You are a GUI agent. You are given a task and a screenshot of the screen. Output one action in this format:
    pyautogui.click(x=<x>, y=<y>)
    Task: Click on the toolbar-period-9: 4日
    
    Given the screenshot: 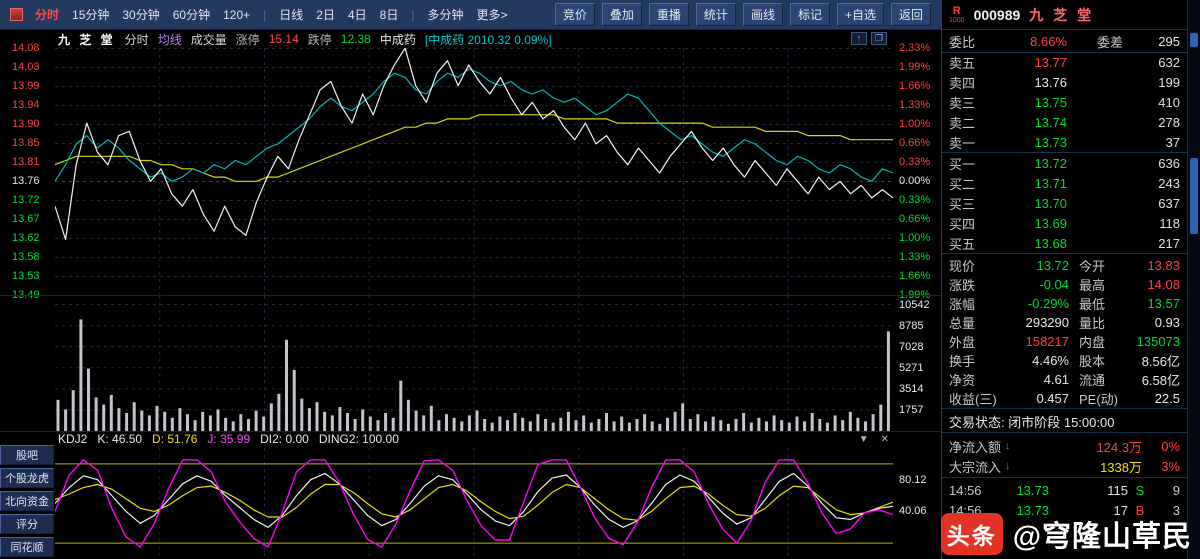 What is the action you would take?
    pyautogui.click(x=357, y=15)
    